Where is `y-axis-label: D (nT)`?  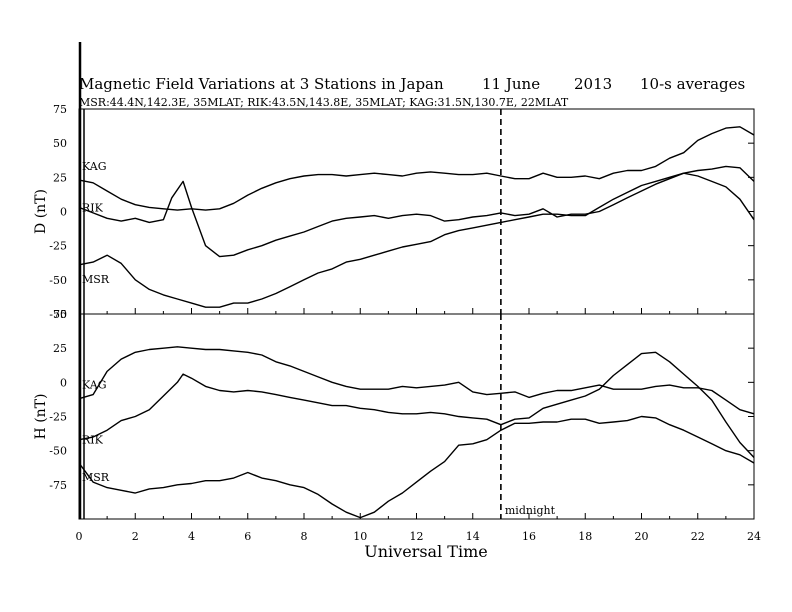
y-axis-label: D (nT) is located at coordinates (41, 211).